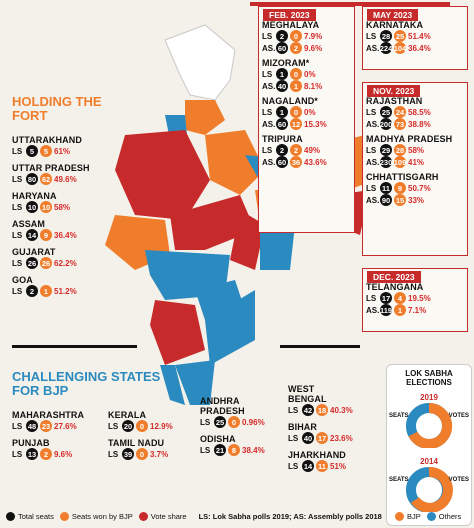 This screenshot has height=528, width=474. I want to click on state-up-card: UTTAR PRADESH LS 80 62 49.6%, so click(51, 174).